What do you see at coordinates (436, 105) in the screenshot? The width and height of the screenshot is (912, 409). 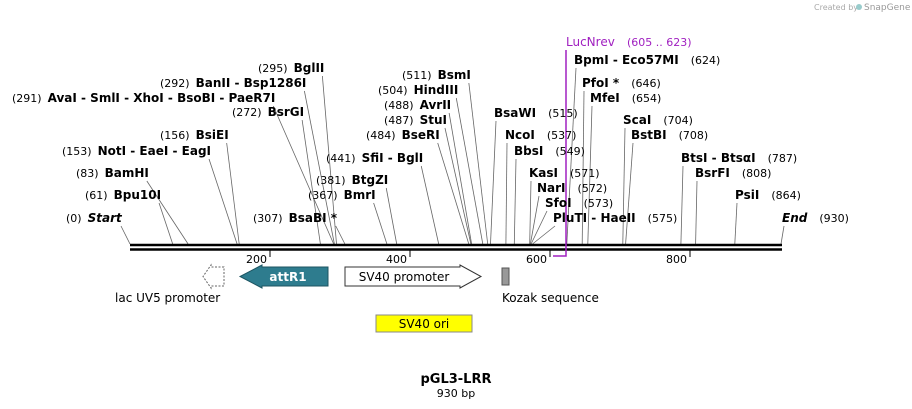 I see `enzyme-name: AvrII` at bounding box center [436, 105].